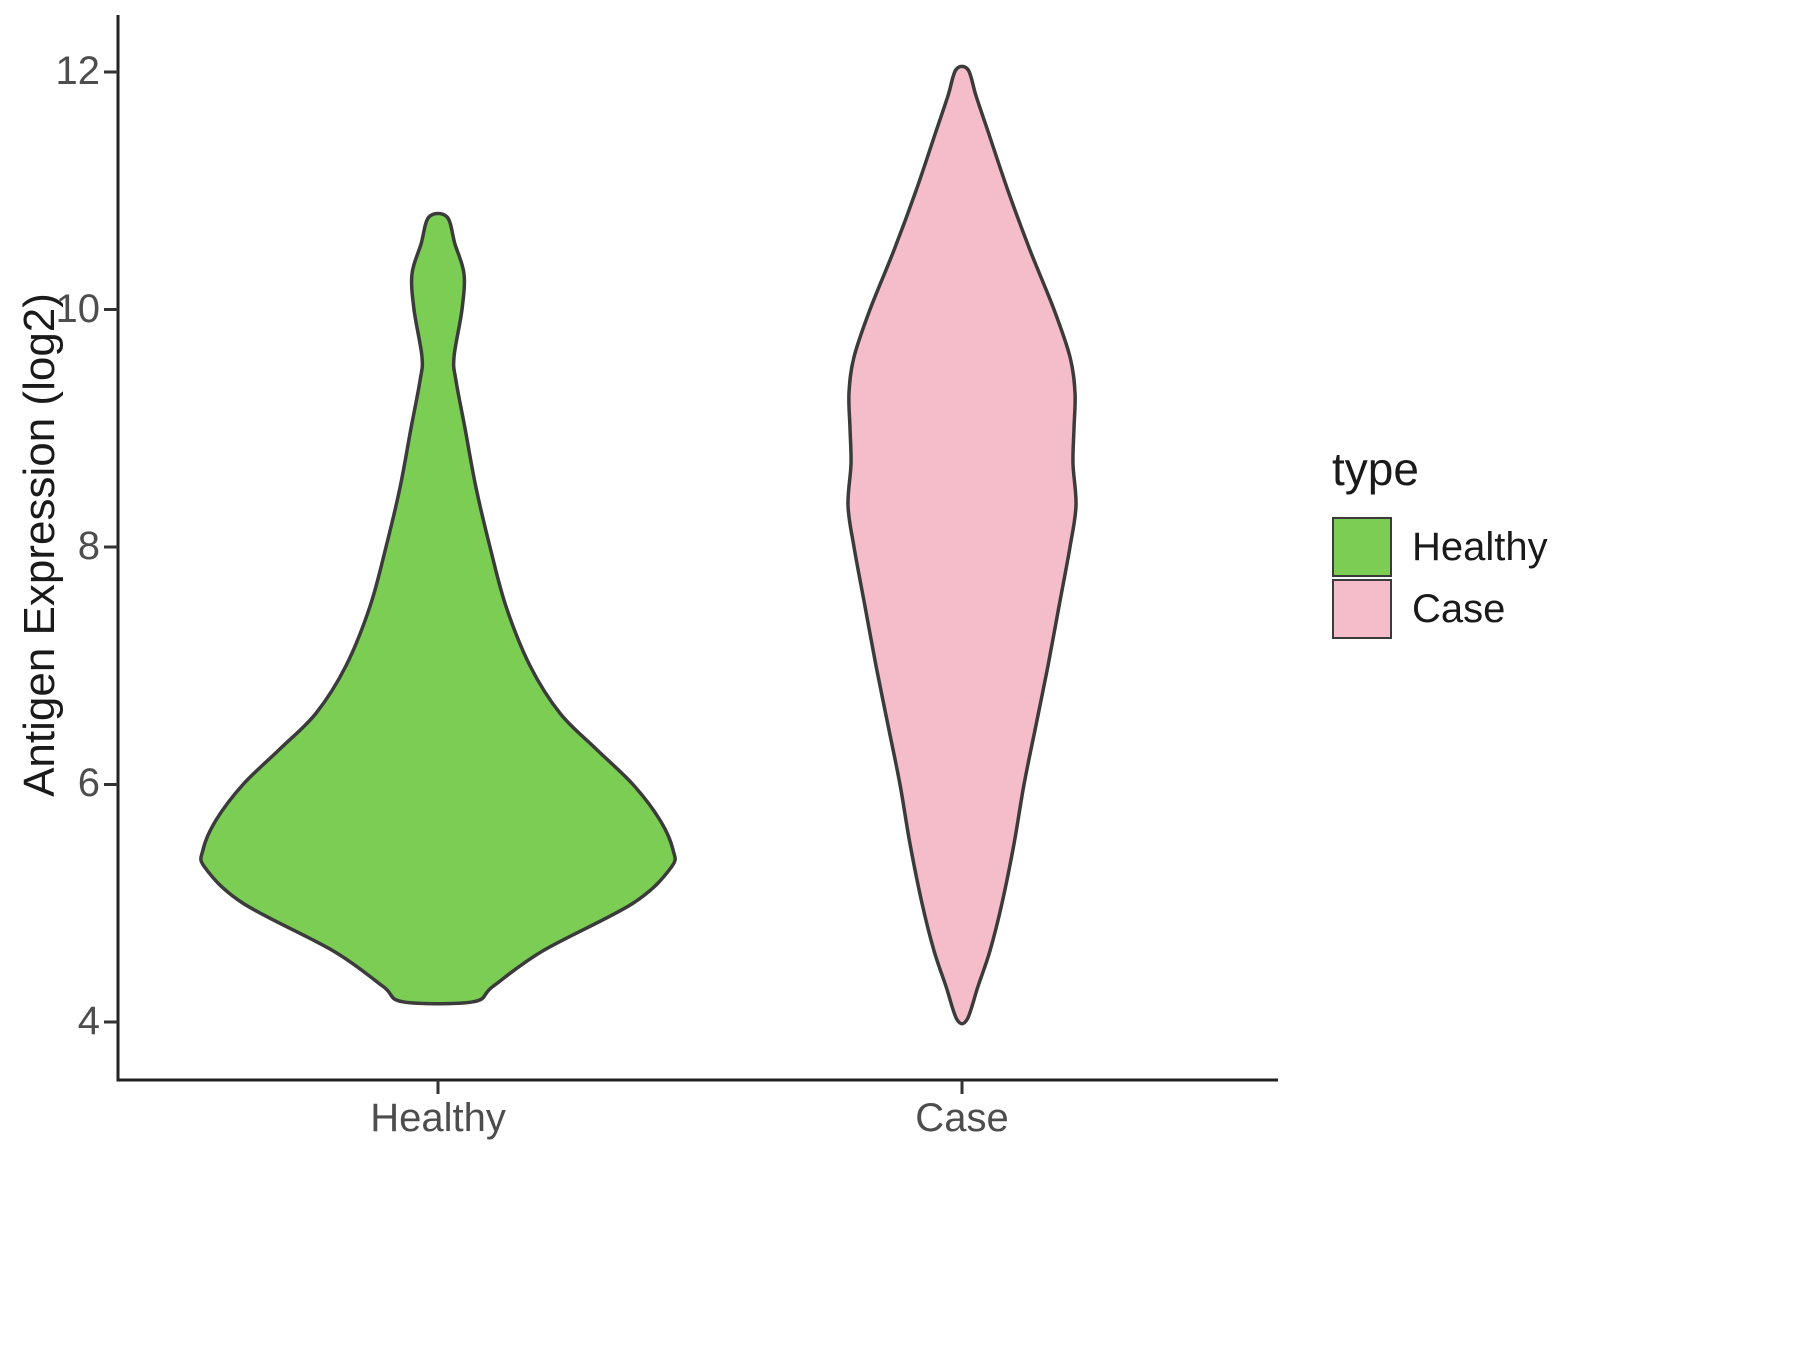 This screenshot has height=1350, width=1800. Describe the element at coordinates (78, 309) in the screenshot. I see `y-tick-label-10: 10` at that location.